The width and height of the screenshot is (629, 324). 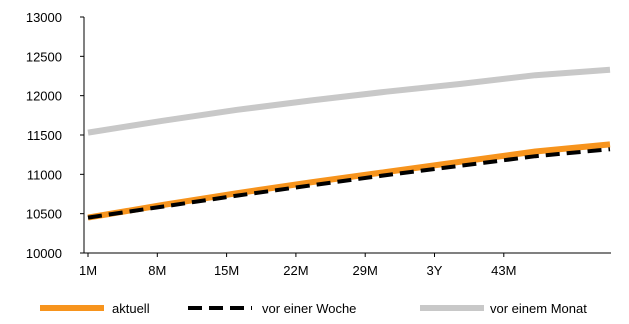 I want to click on y-axis-ticks: 10000 10500 11000 11500 12000 12500 13000, so click(x=55, y=135).